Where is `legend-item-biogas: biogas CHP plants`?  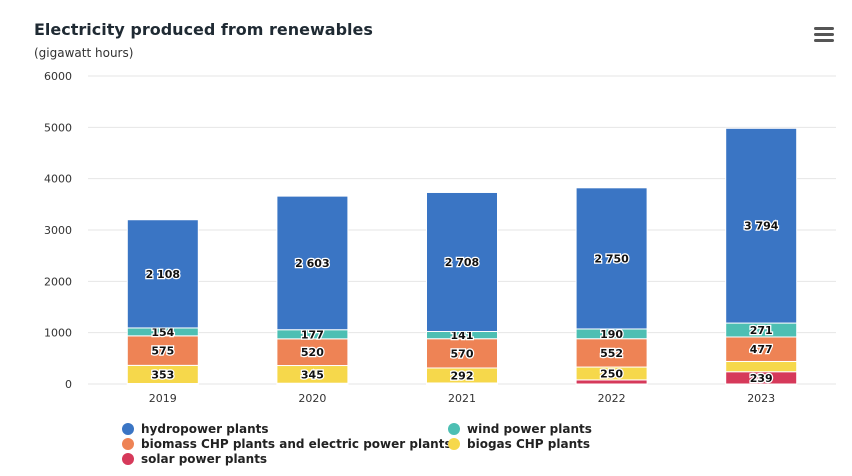 legend-item-biogas: biogas CHP plants is located at coordinates (519, 444).